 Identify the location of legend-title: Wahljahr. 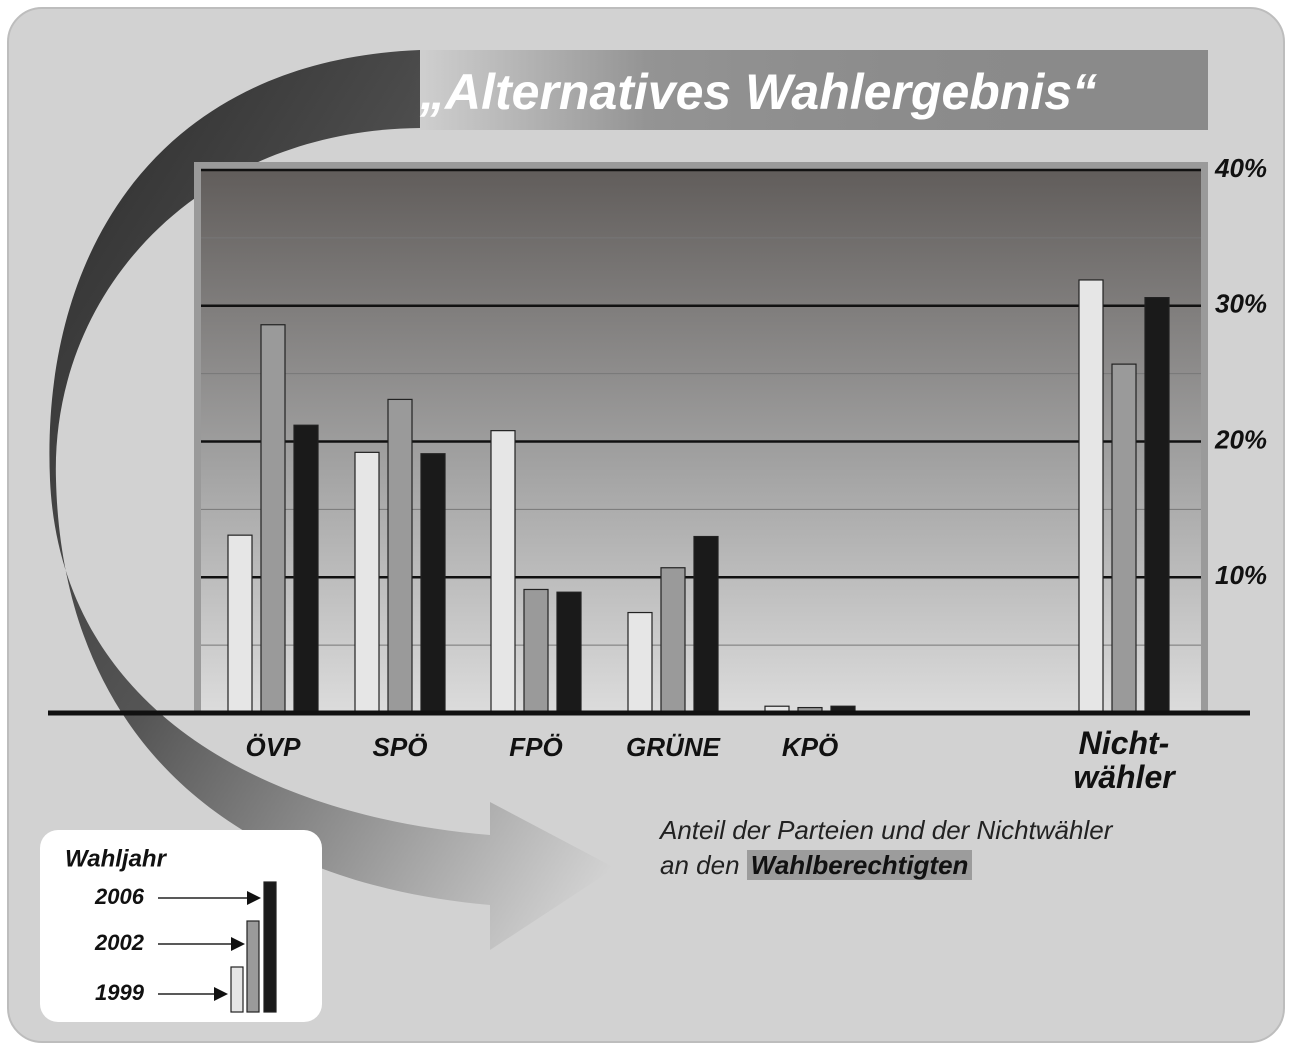
(116, 858).